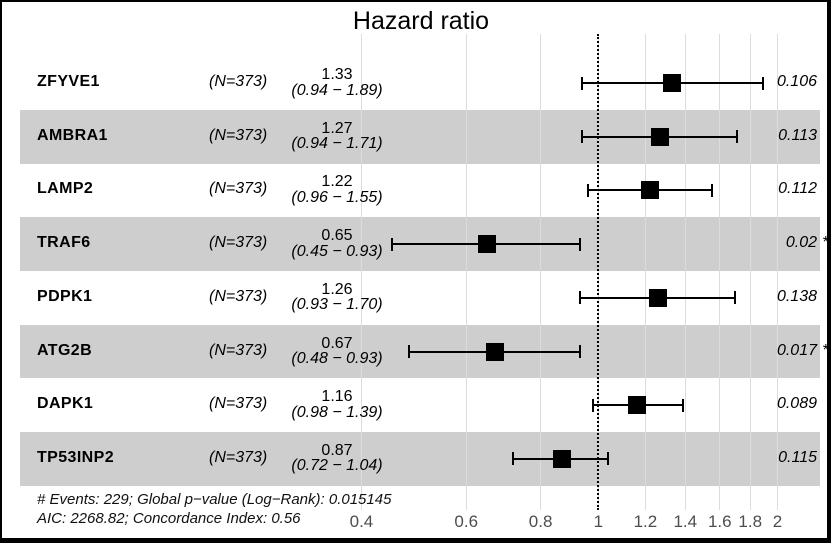 This screenshot has width=832, height=548. Describe the element at coordinates (72, 135) in the screenshot. I see `gene-label: AMBRA1` at that location.